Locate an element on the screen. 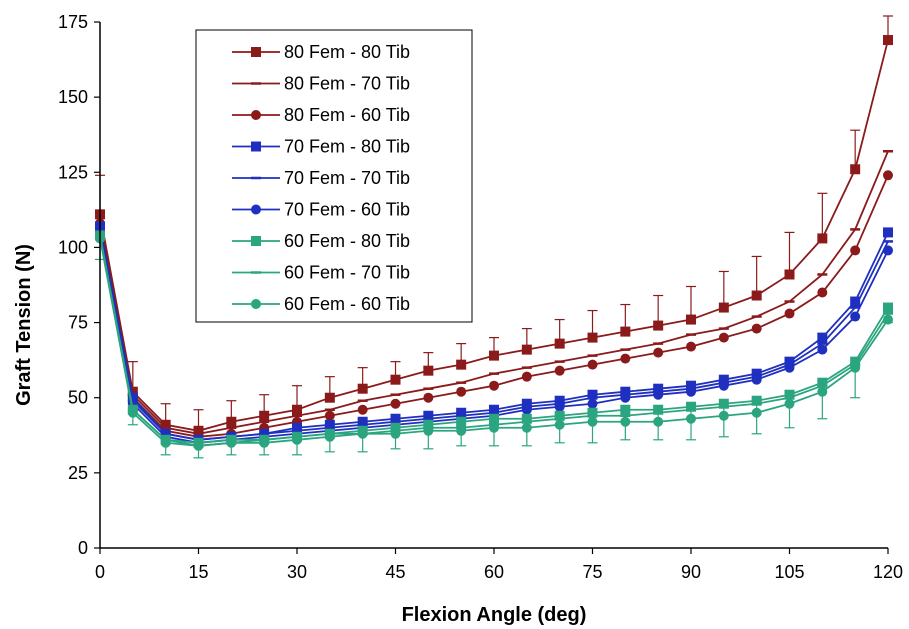  x-axis-title: Flexion Angle (deg) is located at coordinates (494, 615).